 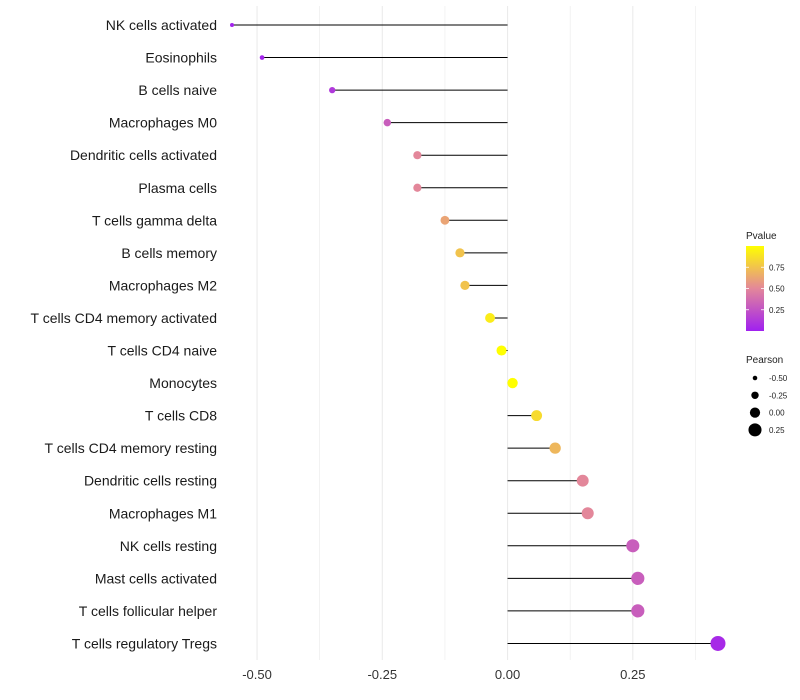 I want to click on pearson-legend-title: Pearson, so click(x=764, y=360).